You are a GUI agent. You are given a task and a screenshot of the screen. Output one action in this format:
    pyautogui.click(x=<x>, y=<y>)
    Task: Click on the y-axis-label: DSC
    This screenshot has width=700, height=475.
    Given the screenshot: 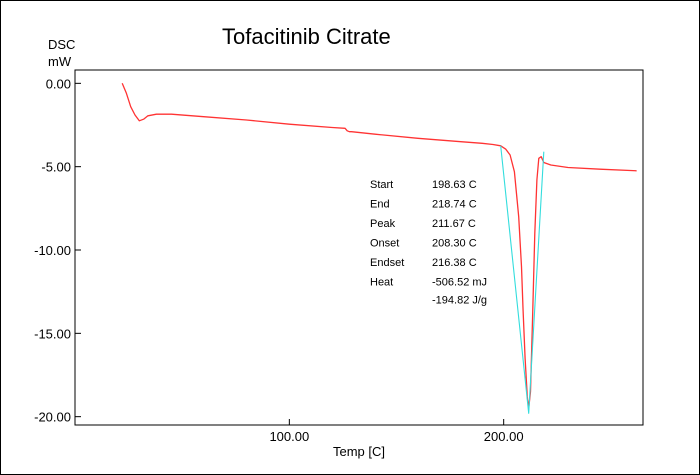 What is the action you would take?
    pyautogui.click(x=62, y=44)
    